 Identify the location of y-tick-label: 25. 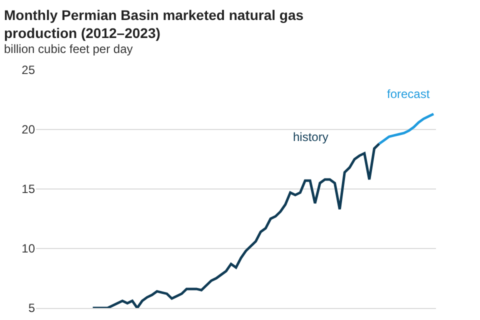
(29, 70).